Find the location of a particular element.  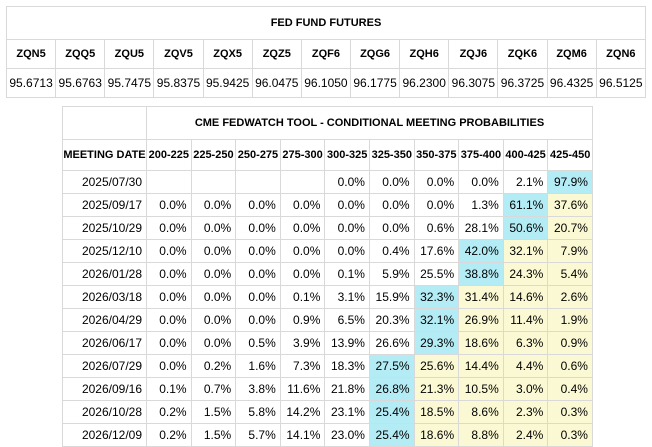

futures-price: 95.8375 is located at coordinates (178, 83).